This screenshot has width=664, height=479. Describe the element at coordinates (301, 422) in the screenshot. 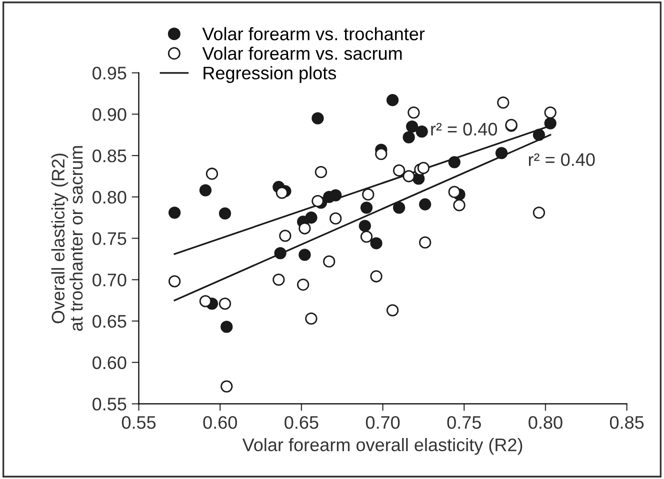

I see `x-tick-label: 0.65` at that location.